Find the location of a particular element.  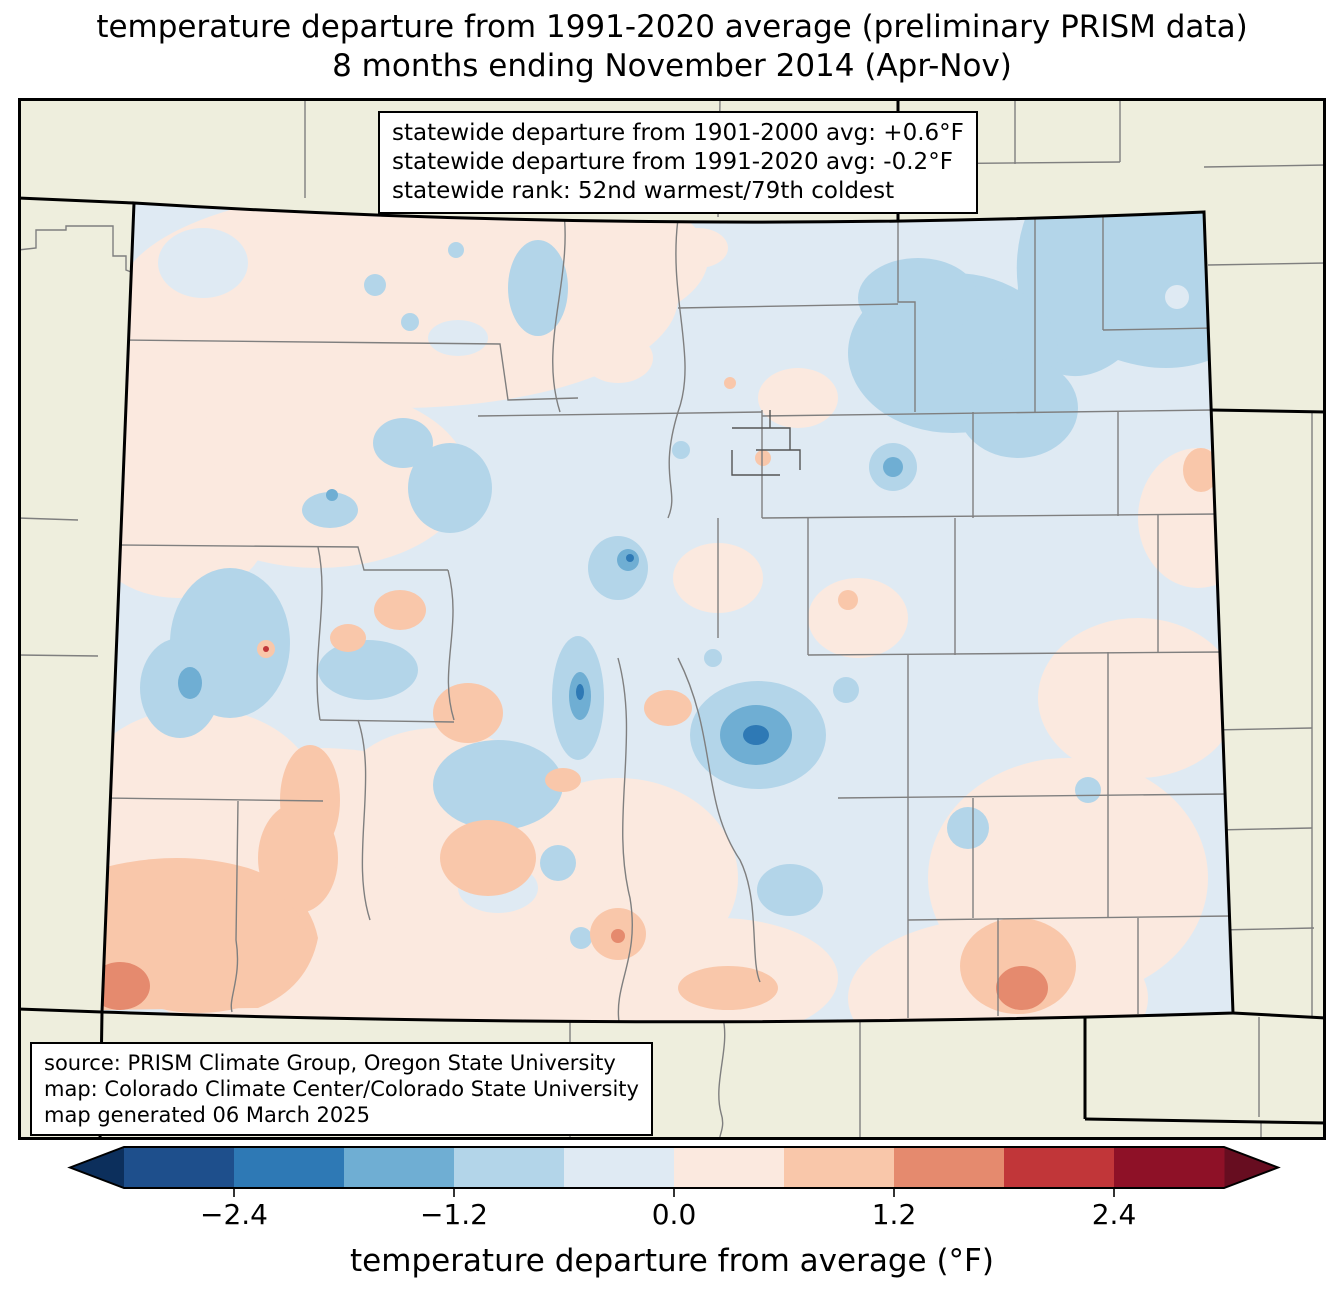

credit-line-3: map generated 06 March 2025 is located at coordinates (207, 1115).